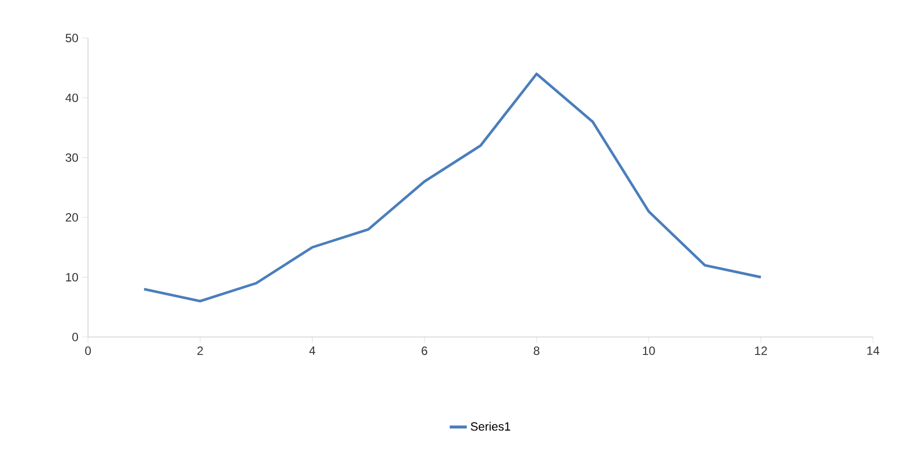 This screenshot has width=901, height=474. What do you see at coordinates (490, 426) in the screenshot?
I see `legend-label: Series1` at bounding box center [490, 426].